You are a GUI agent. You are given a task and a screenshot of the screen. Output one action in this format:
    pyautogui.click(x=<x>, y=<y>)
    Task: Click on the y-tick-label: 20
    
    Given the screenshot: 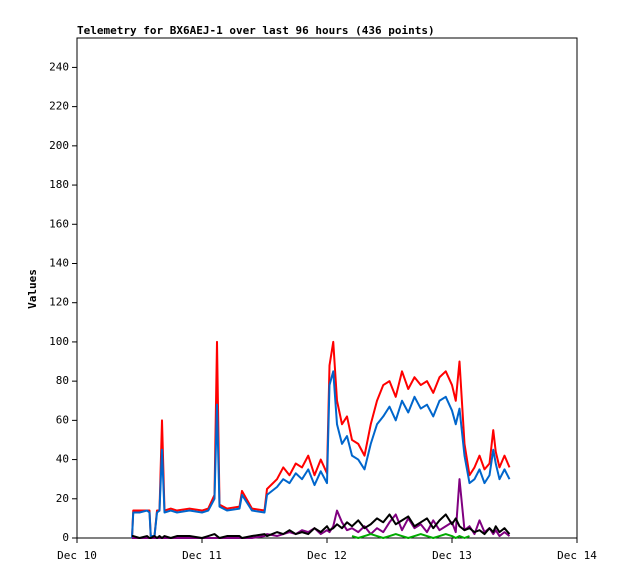 What is the action you would take?
    pyautogui.click(x=62, y=498)
    